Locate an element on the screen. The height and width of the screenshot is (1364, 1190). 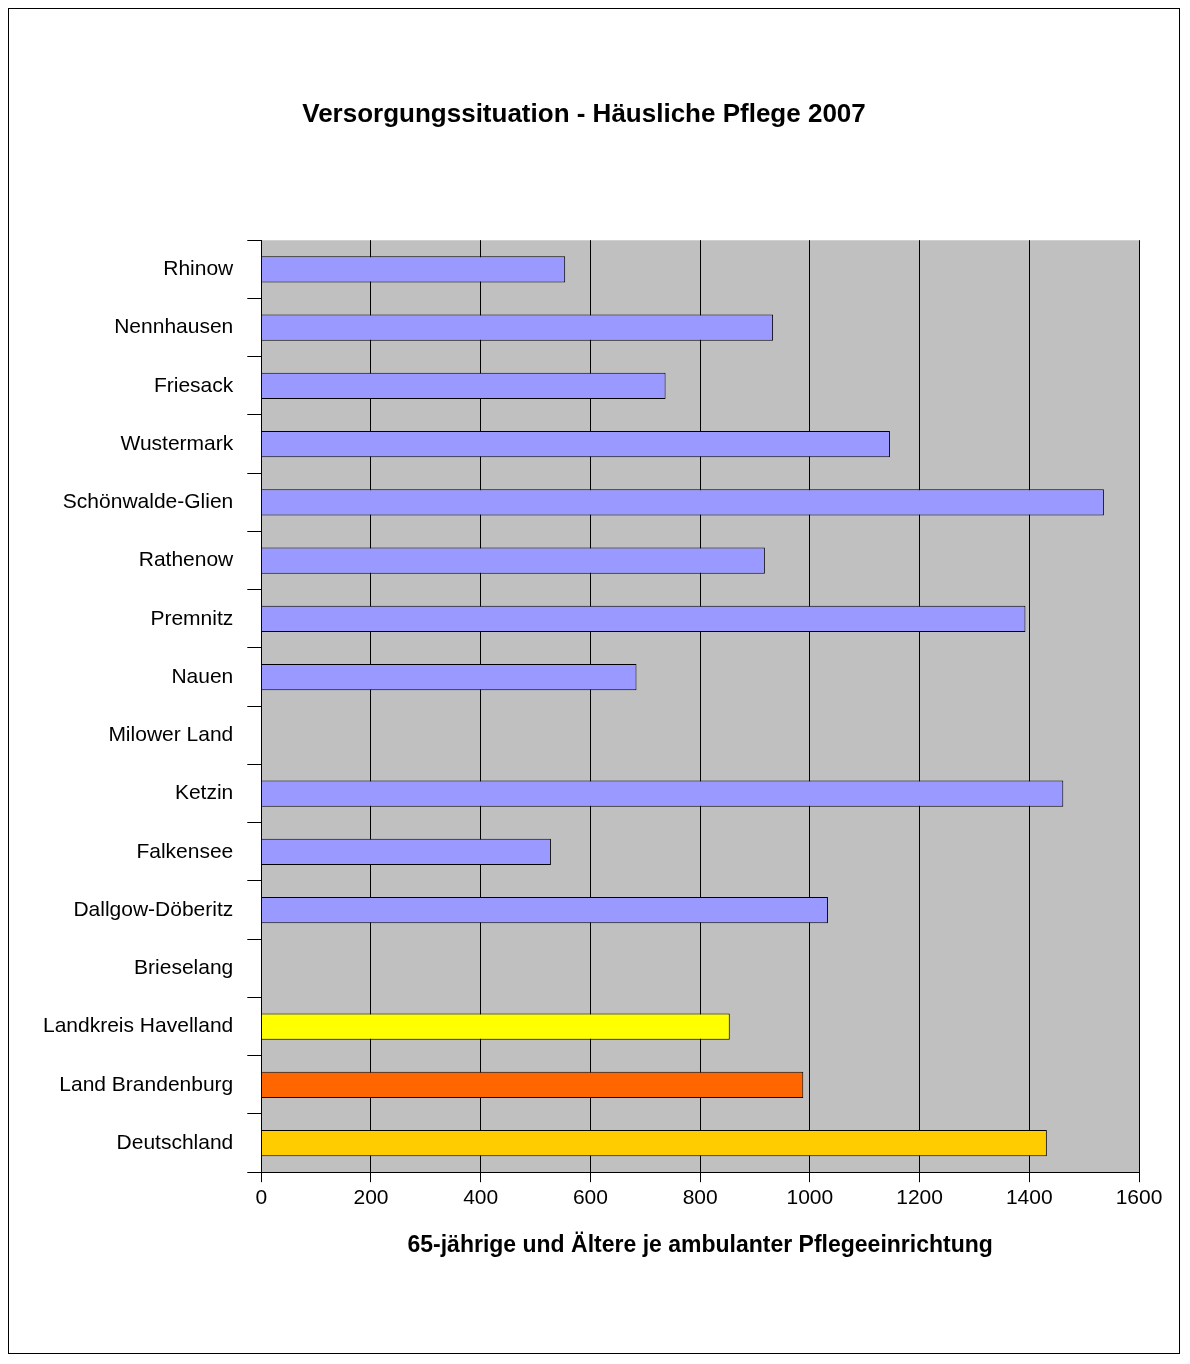
x-tick-label: 600 is located at coordinates (590, 1196).